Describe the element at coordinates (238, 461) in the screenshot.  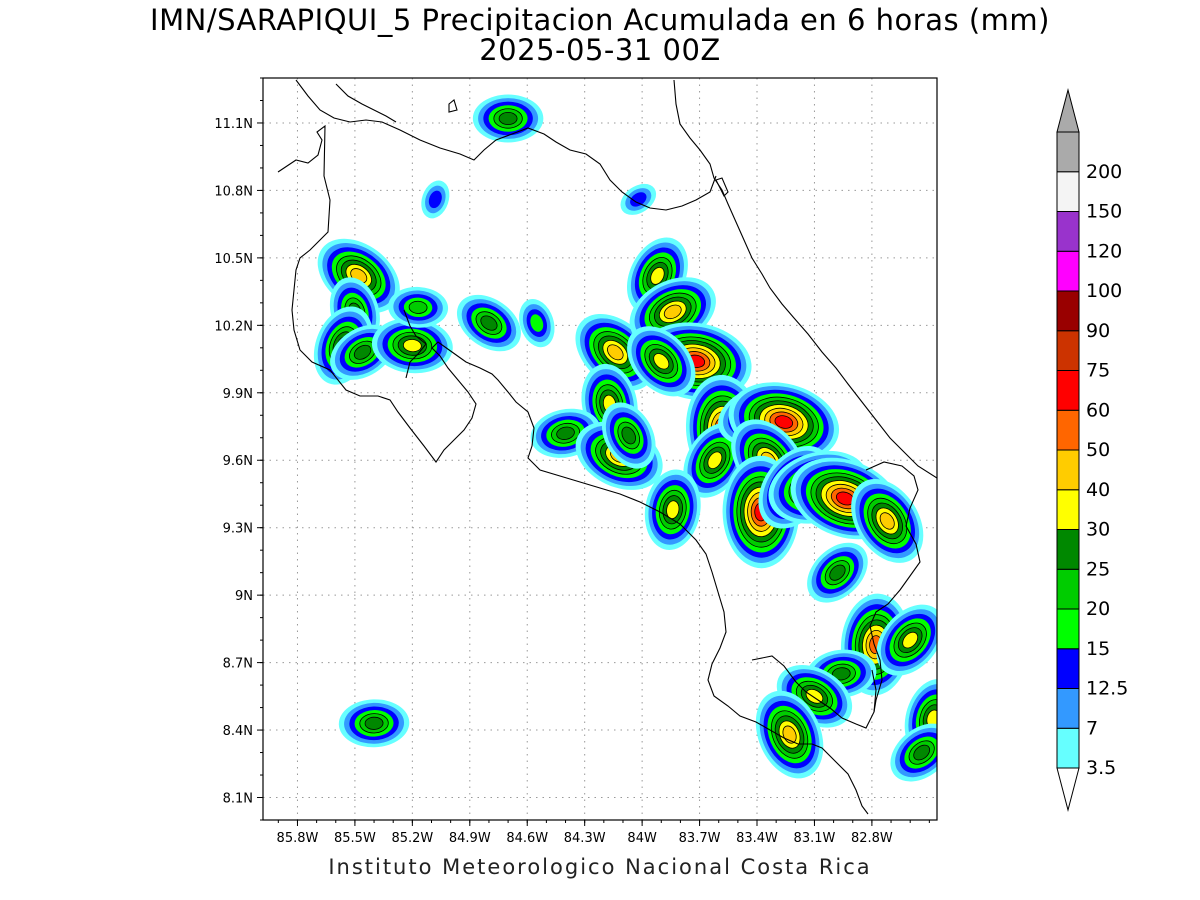
I see `y-tick-label: 9.6N` at that location.